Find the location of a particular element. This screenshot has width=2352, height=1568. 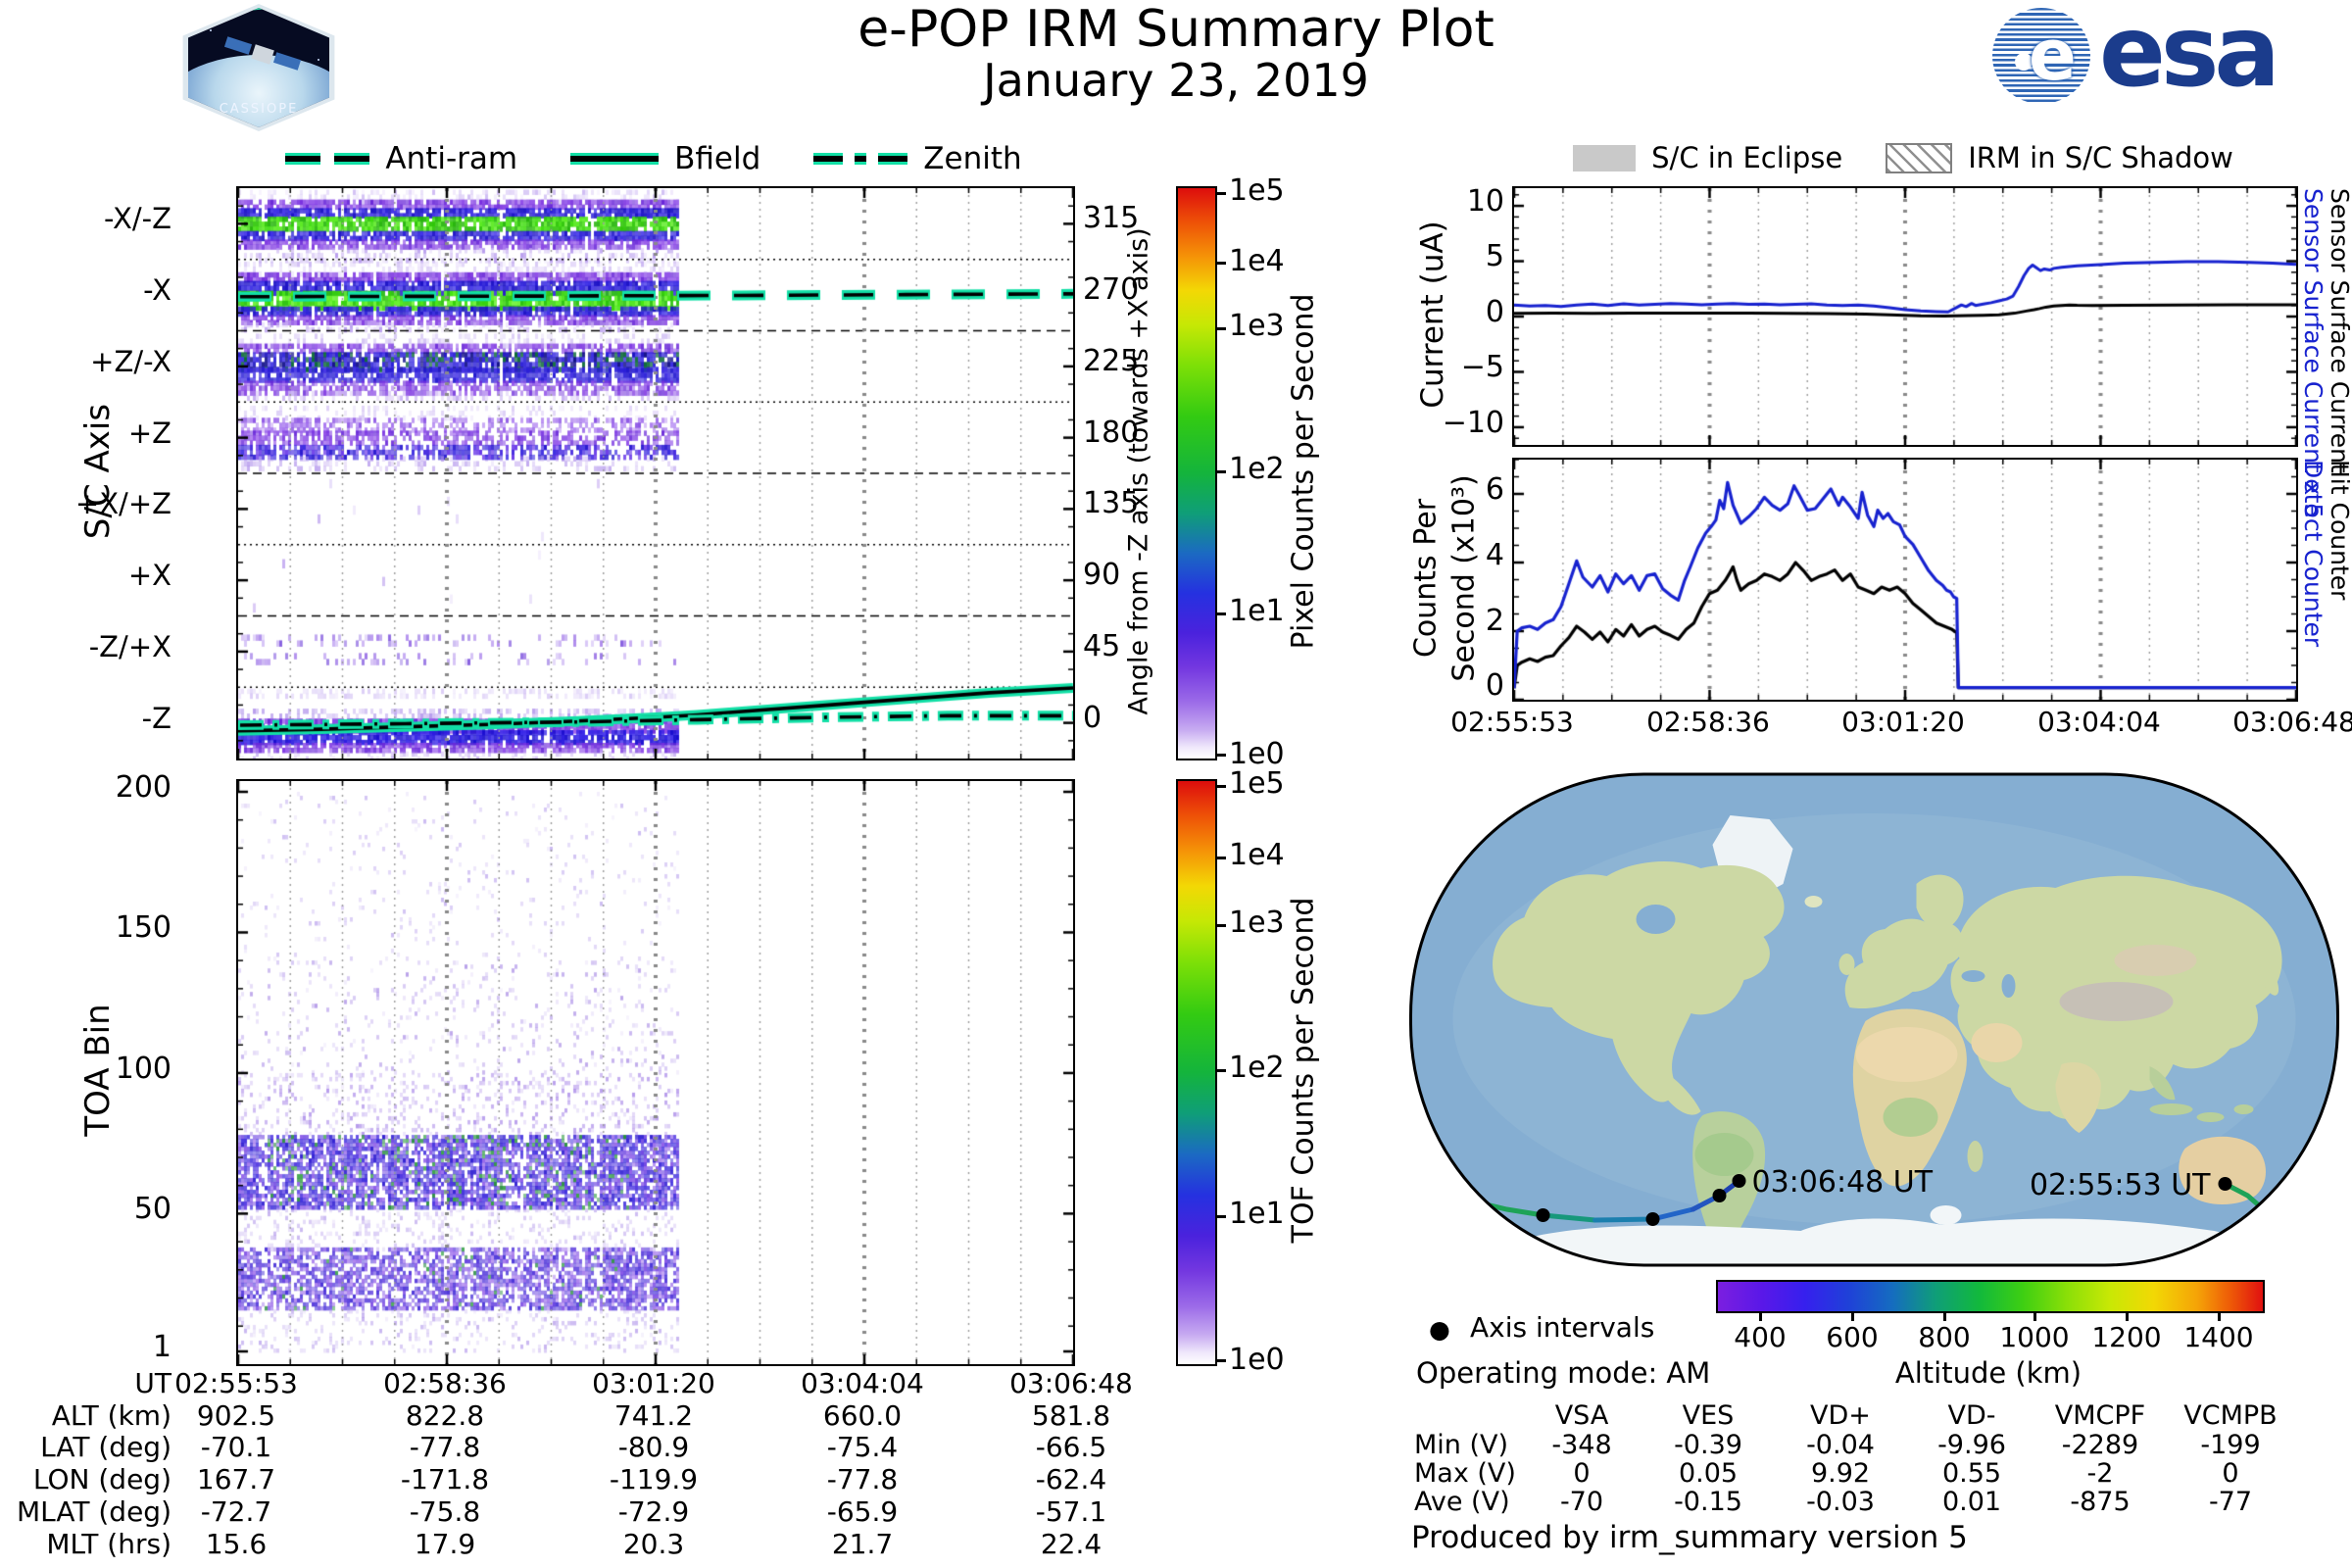

time-tick: 03:06:48 is located at coordinates (2292, 722).